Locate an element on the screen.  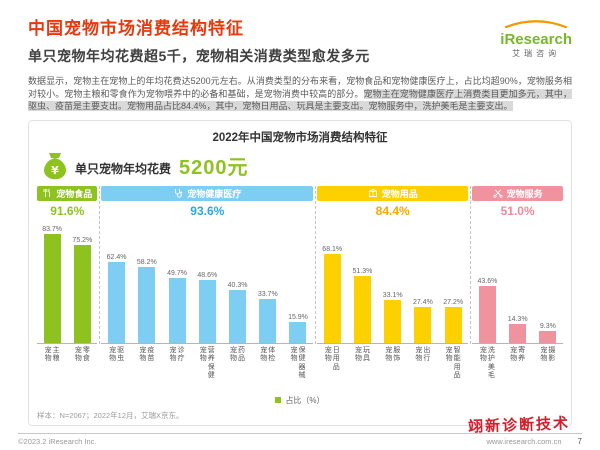
category-share: 51.0% is located at coordinates (517, 210).